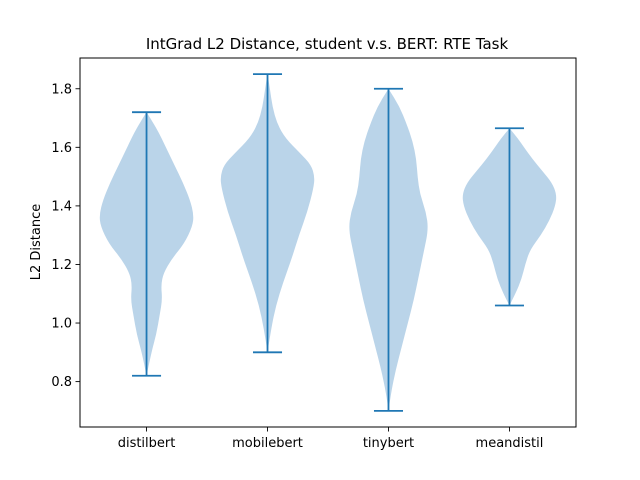  Describe the element at coordinates (509, 217) in the screenshot. I see `violin-meandistil` at that location.